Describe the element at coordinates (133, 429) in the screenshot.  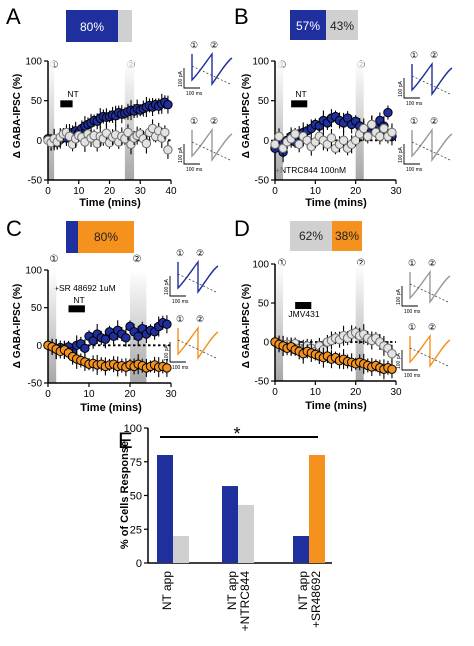
I see `panel-e-ytick-label: 100` at that location.